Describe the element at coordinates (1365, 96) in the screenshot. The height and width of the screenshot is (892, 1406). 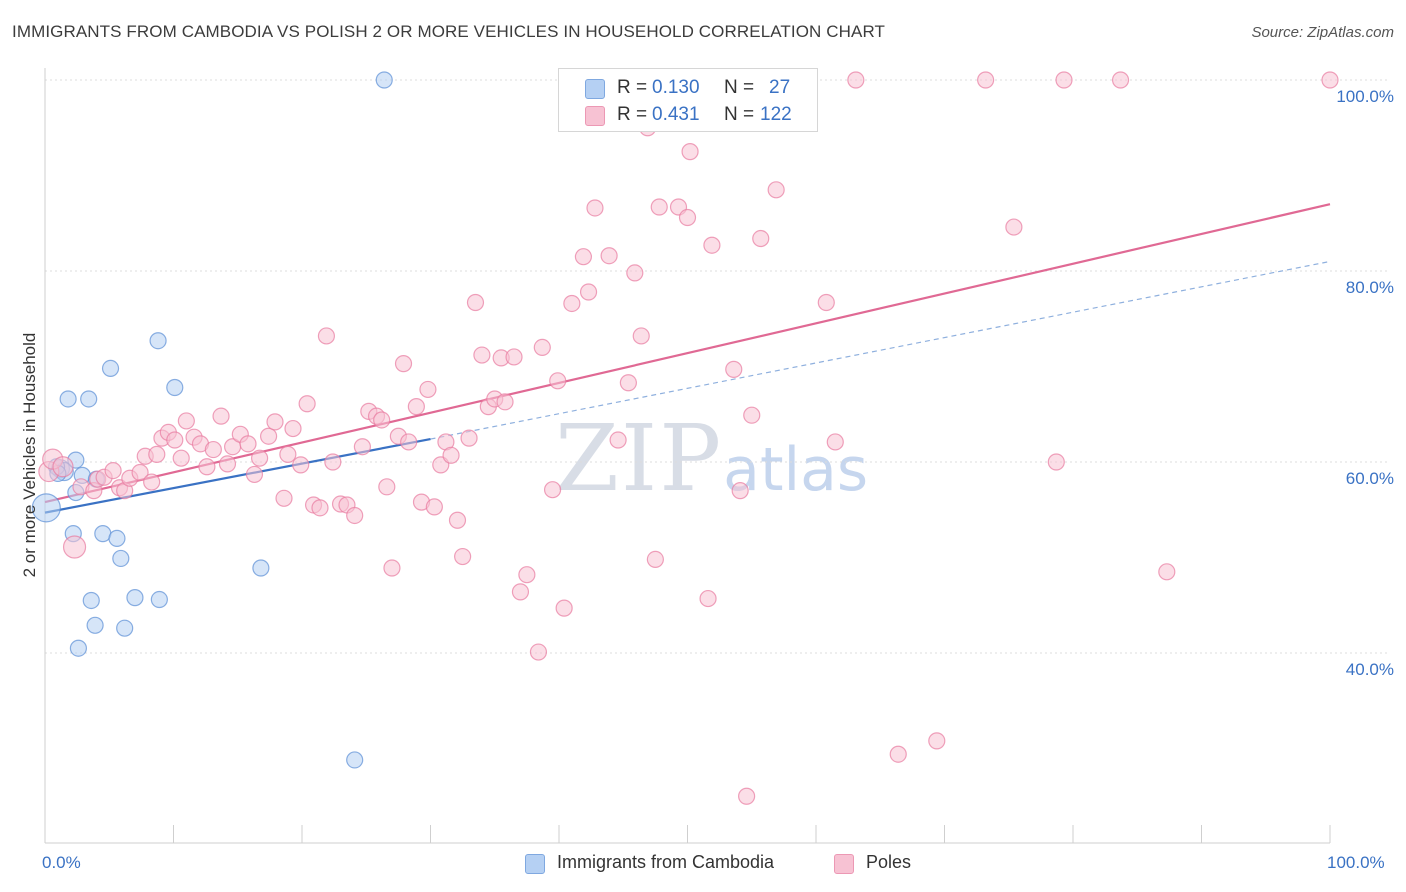
I see `y-tick-label-100: 100.0%` at that location.